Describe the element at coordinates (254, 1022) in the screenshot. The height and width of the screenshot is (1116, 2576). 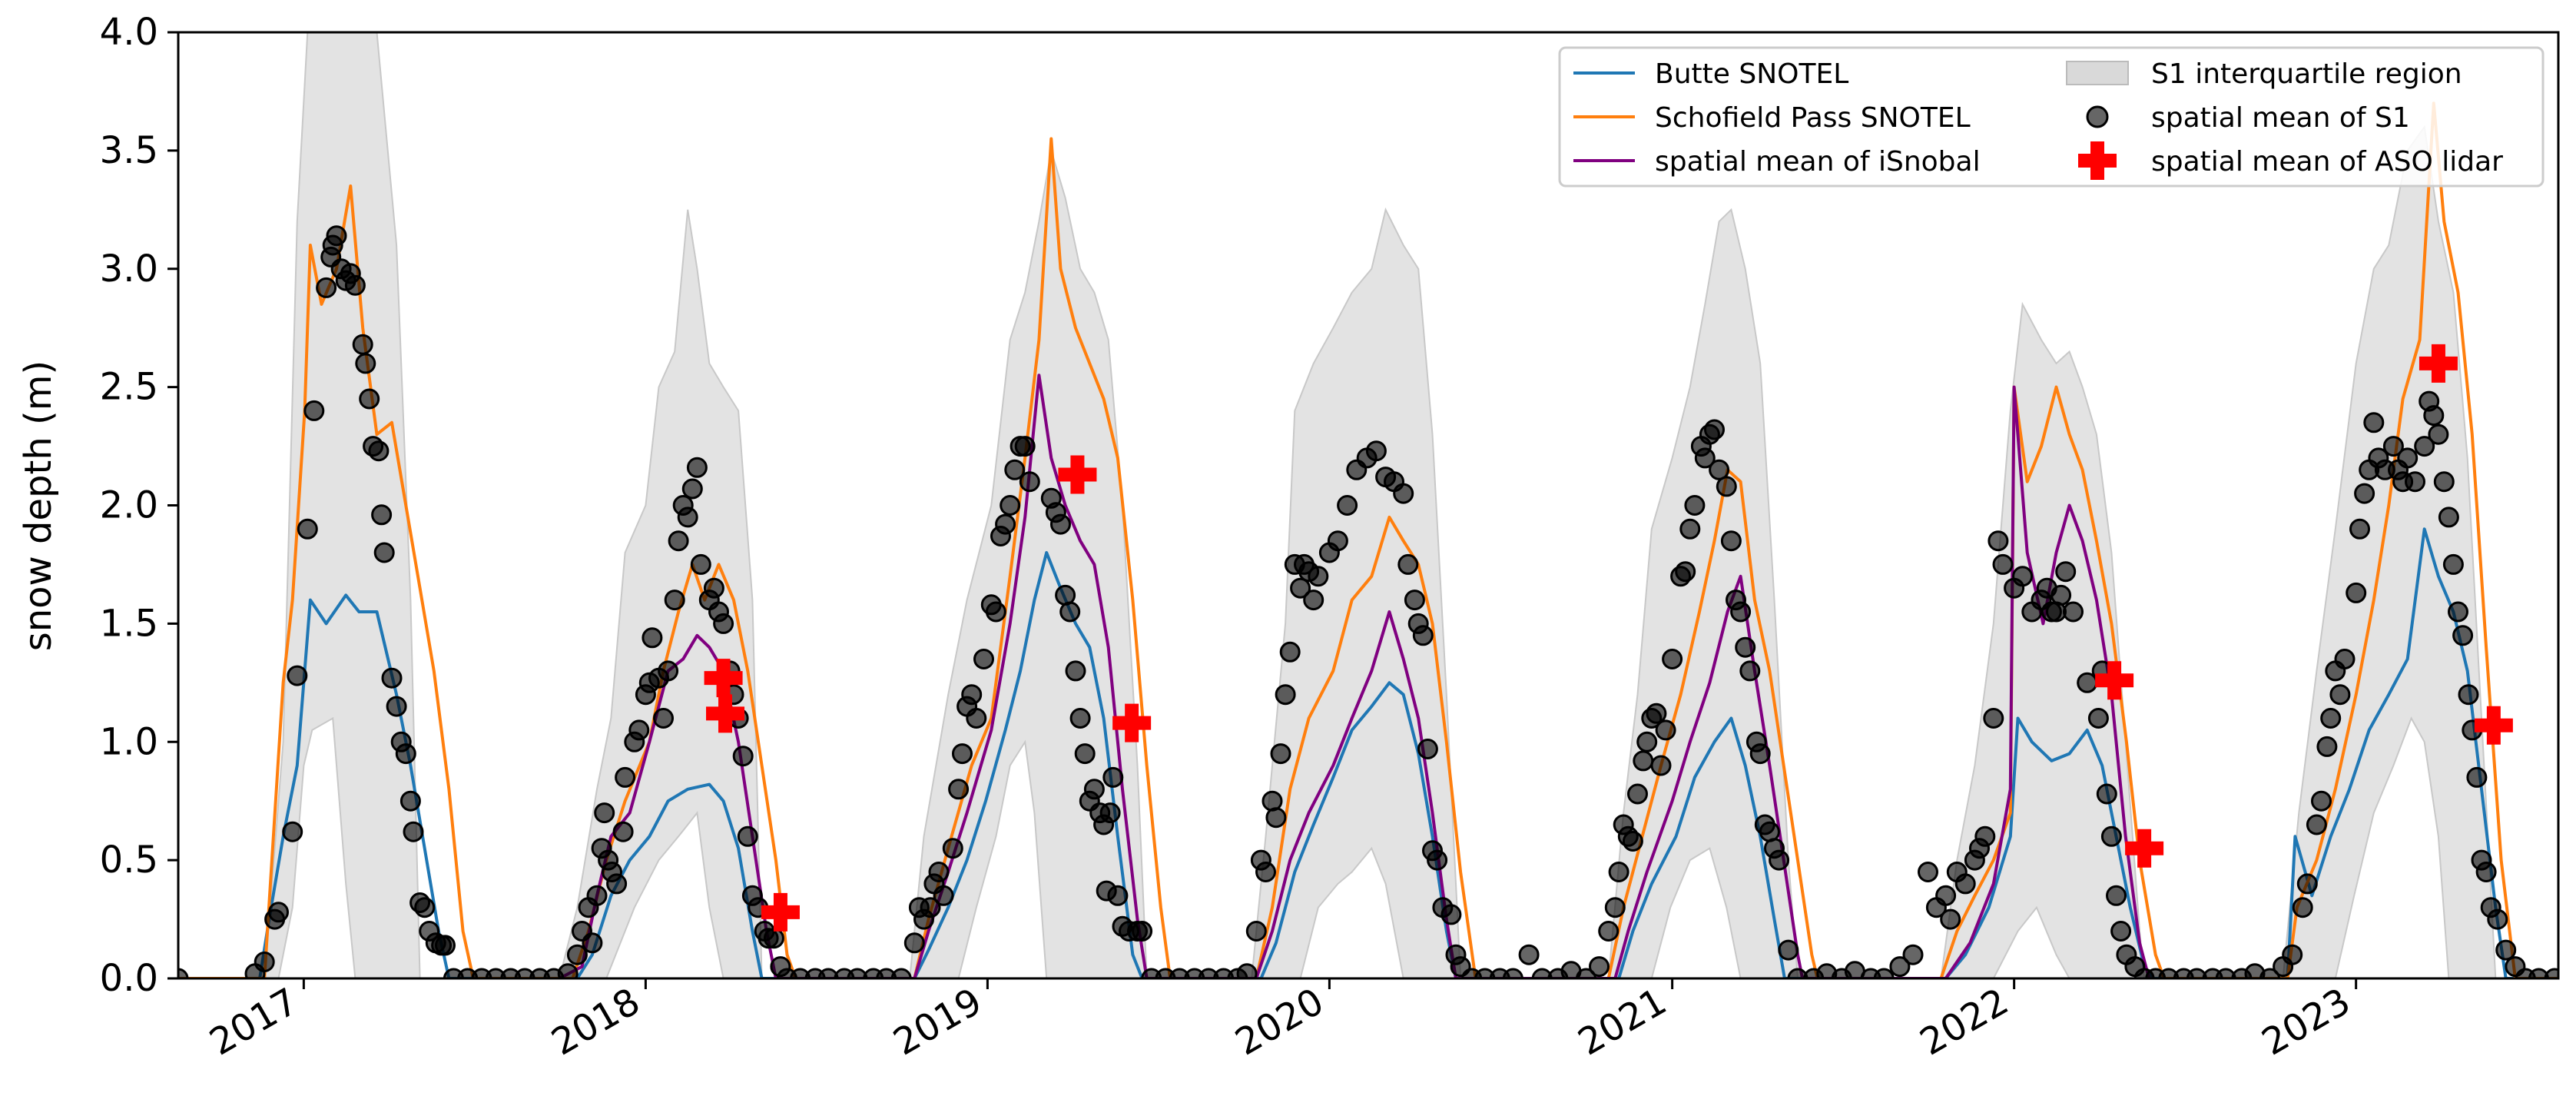
I see `x-tick-label: 2017` at that location.